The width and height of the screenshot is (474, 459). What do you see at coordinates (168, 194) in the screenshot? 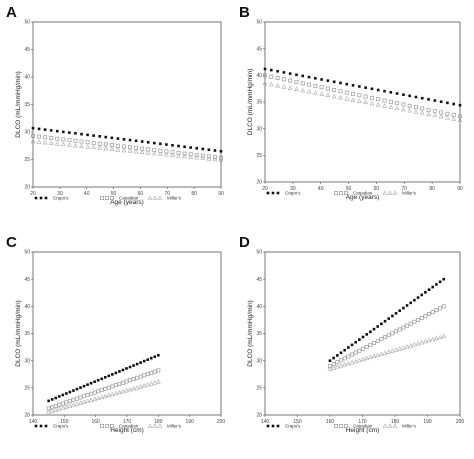
I see `x-tick-label: 70` at bounding box center [168, 194].